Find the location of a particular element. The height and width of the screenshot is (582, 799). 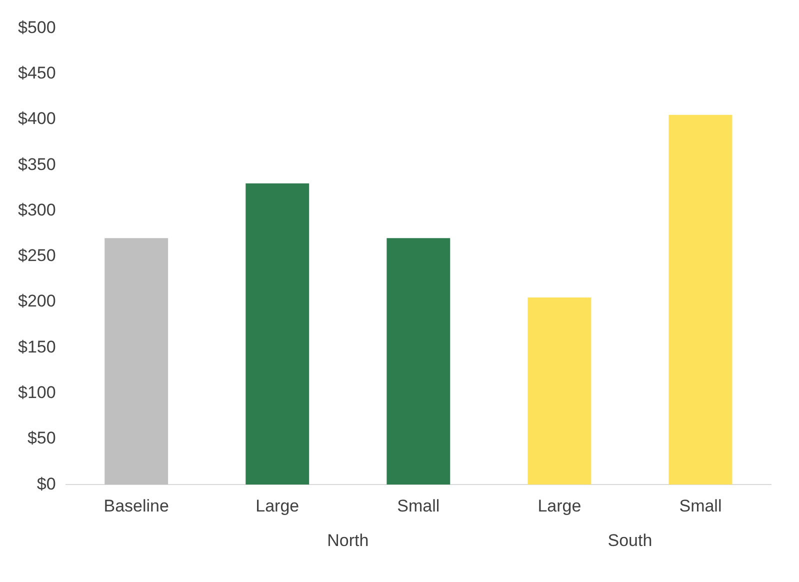

y-tick-label: $400 is located at coordinates (37, 118).